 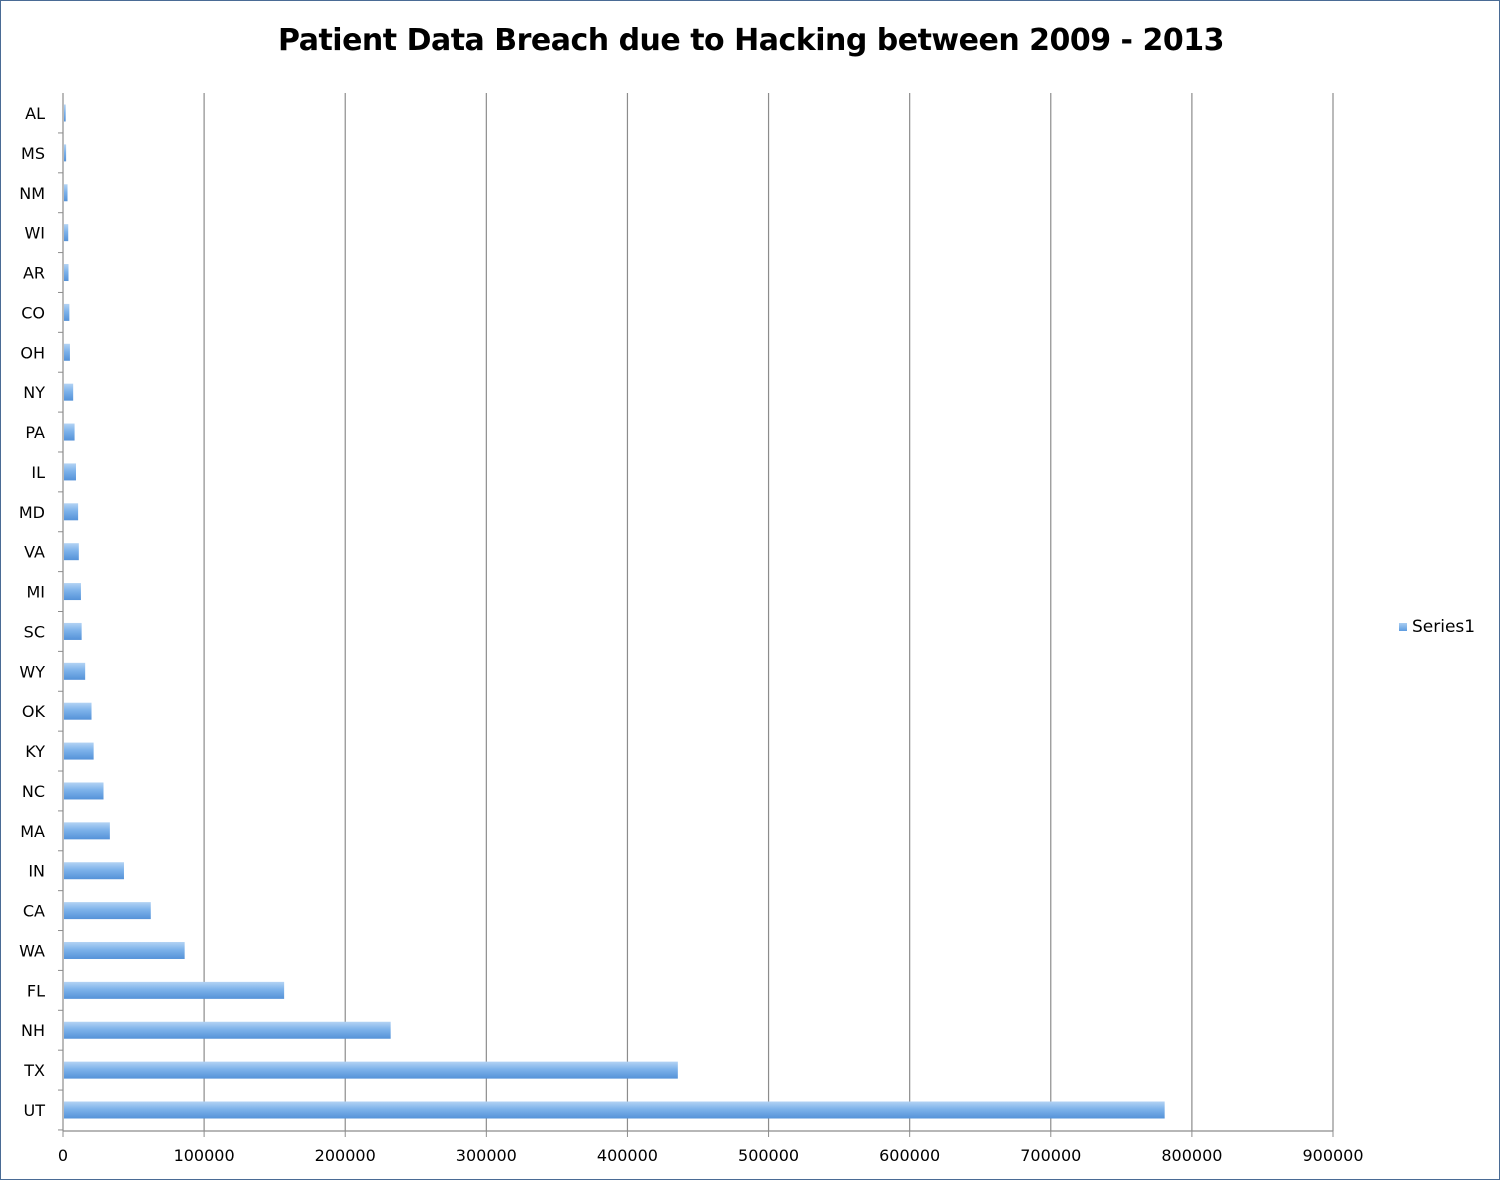 What do you see at coordinates (627, 1155) in the screenshot?
I see `x-tick-label: 400000` at bounding box center [627, 1155].